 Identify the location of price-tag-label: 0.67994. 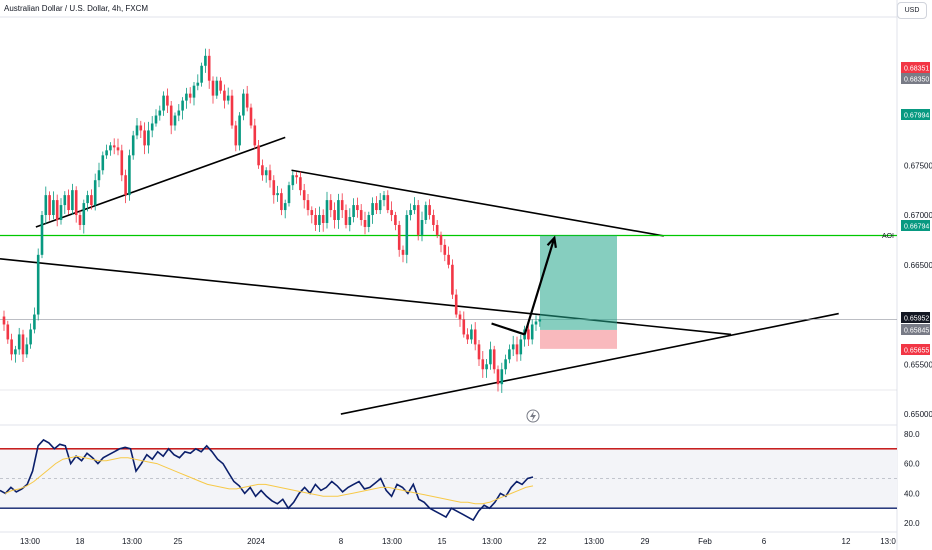
(916, 116).